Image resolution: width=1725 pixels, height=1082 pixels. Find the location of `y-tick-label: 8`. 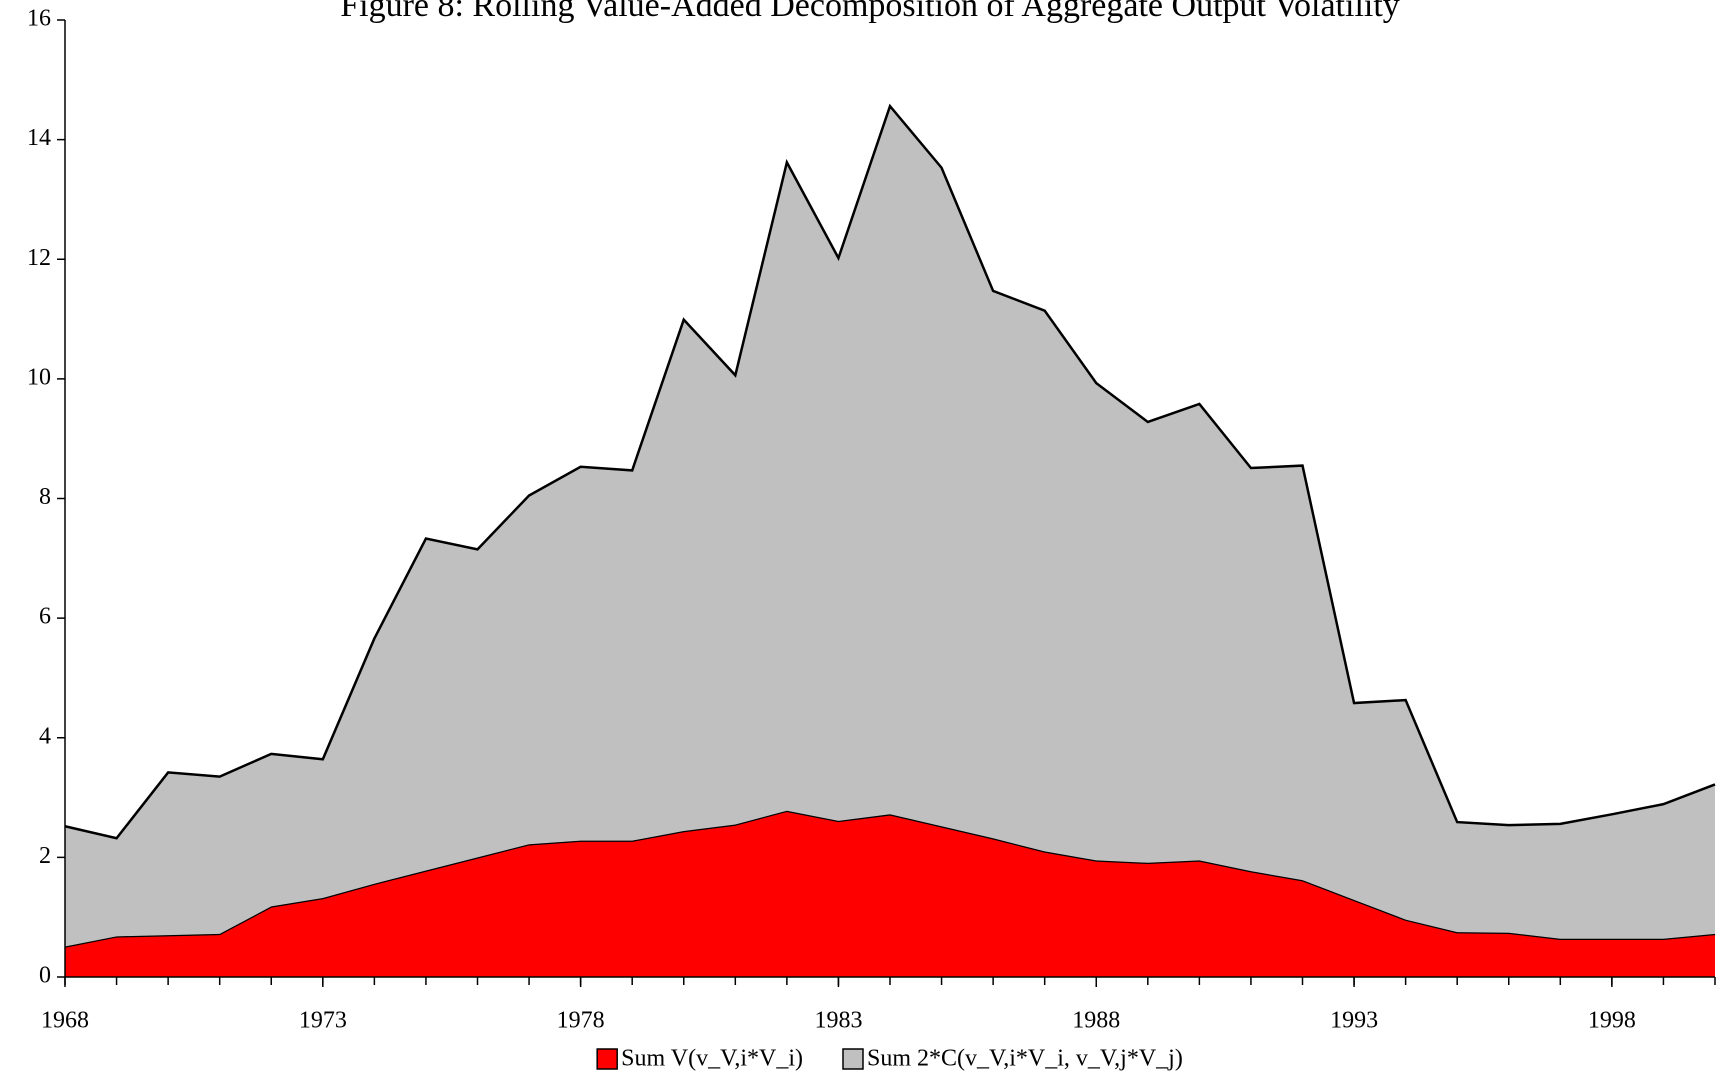

y-tick-label: 8 is located at coordinates (45, 497).